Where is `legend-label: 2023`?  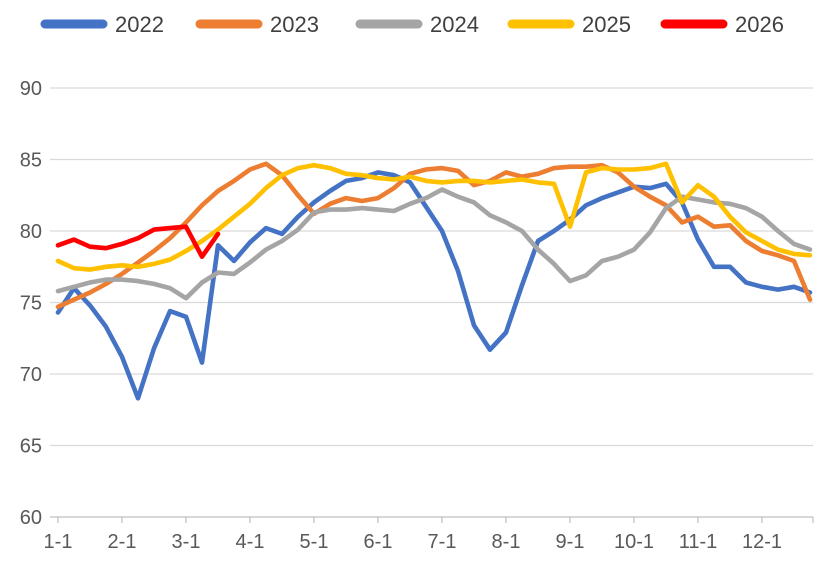
legend-label: 2023 is located at coordinates (294, 24).